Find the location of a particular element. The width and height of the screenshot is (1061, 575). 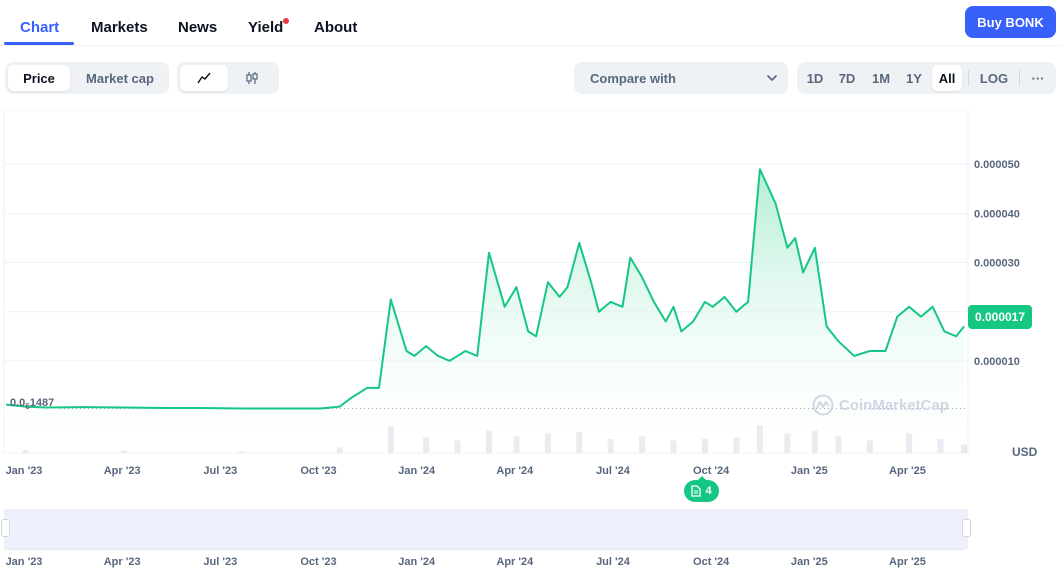

range-divider is located at coordinates (968, 78).